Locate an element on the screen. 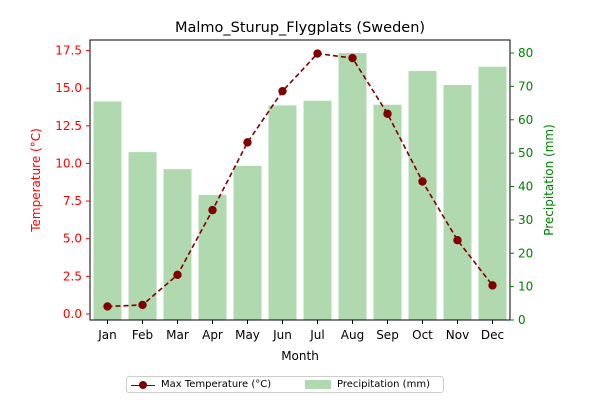 The image size is (600, 400). y-left-tick-label: 0.0 is located at coordinates (72, 314).